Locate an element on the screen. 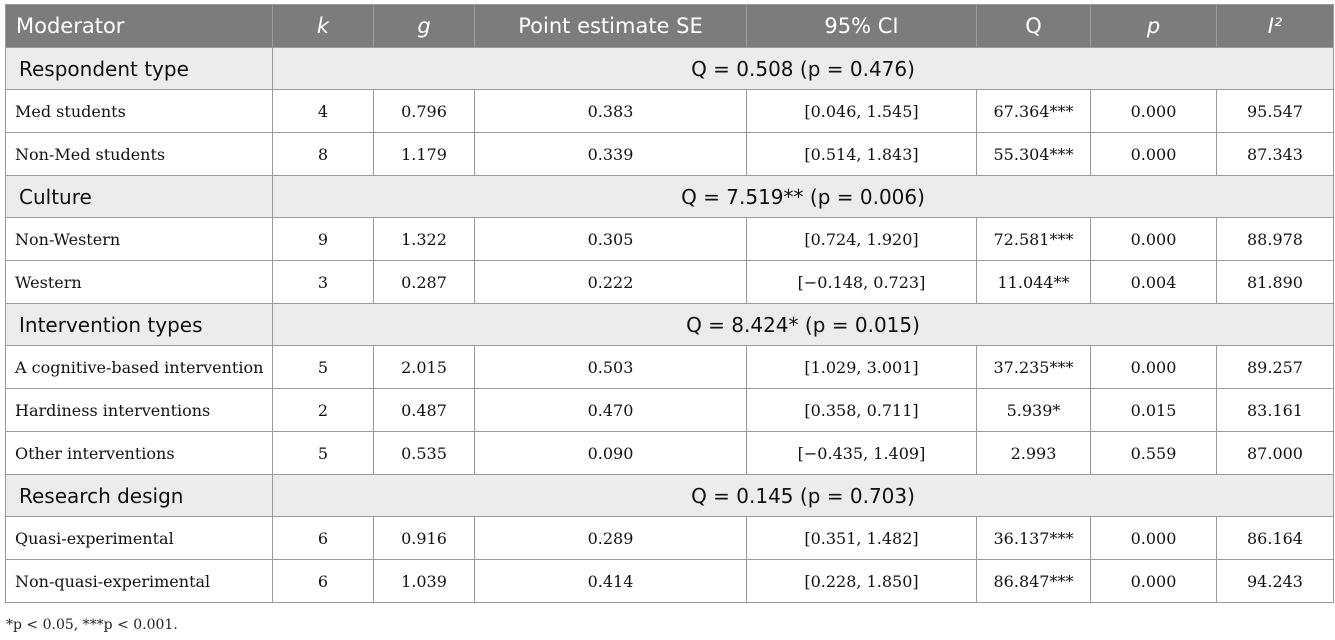  group-header-row: Culture Q = 7.519** (p = 0.006) is located at coordinates (669, 196).